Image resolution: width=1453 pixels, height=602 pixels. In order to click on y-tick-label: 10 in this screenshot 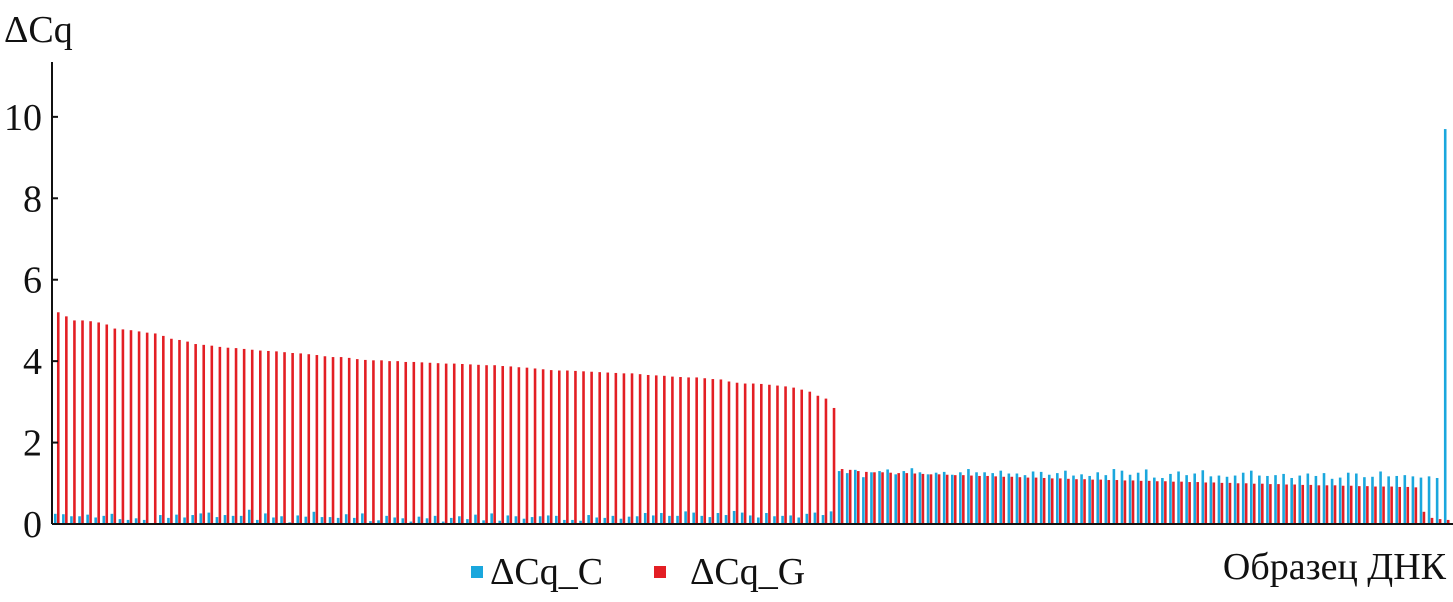, I will do `click(23, 118)`.